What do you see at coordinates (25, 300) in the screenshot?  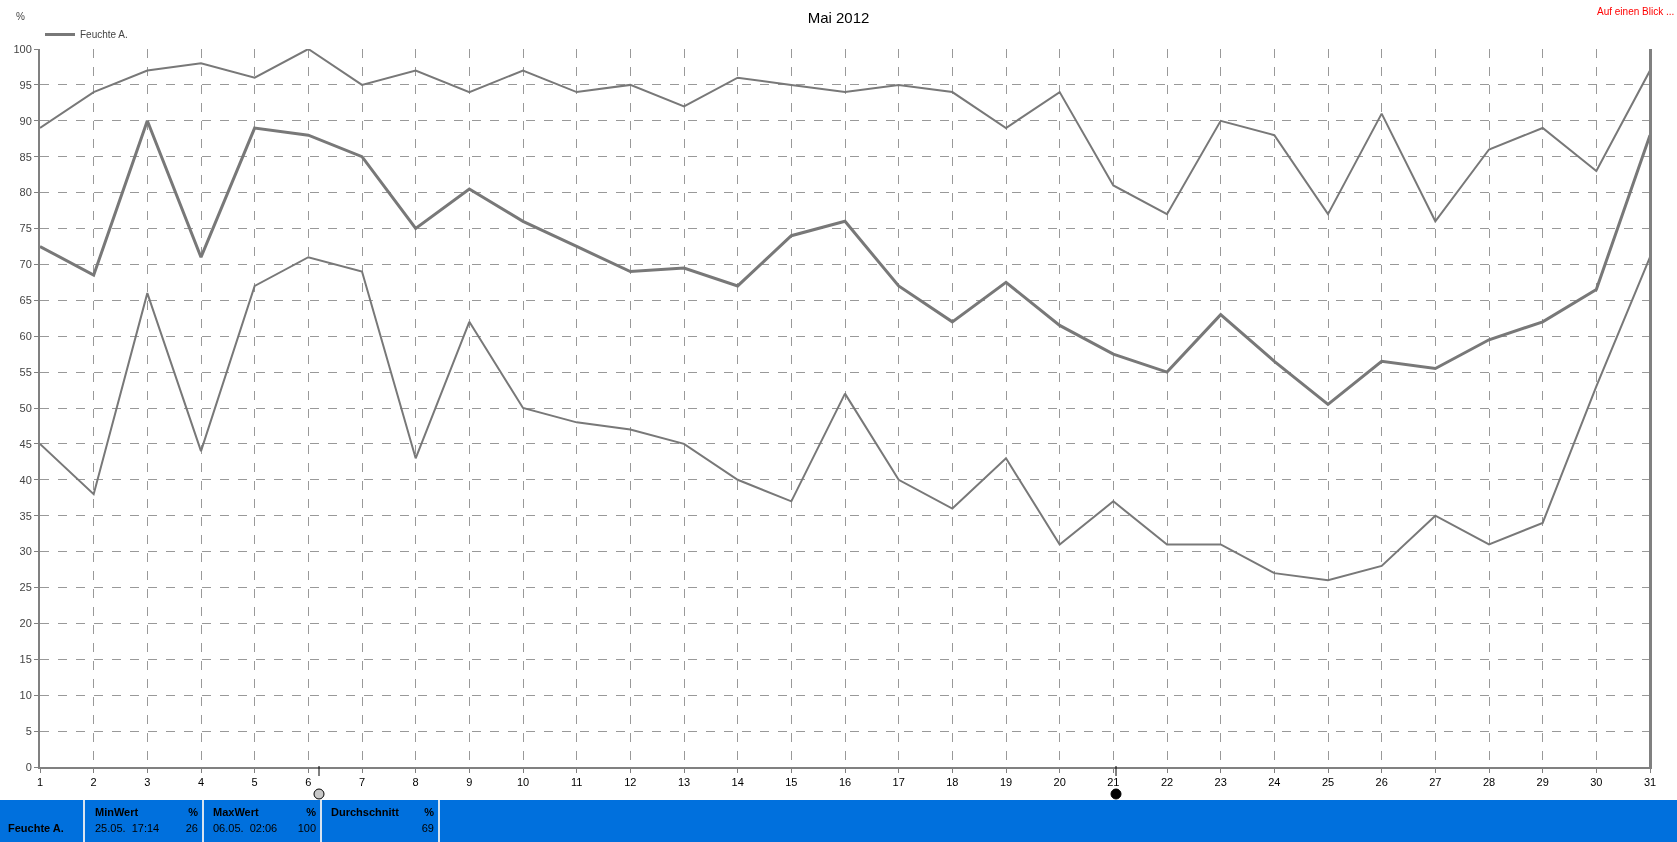 I see `y-tick-label: 65` at bounding box center [25, 300].